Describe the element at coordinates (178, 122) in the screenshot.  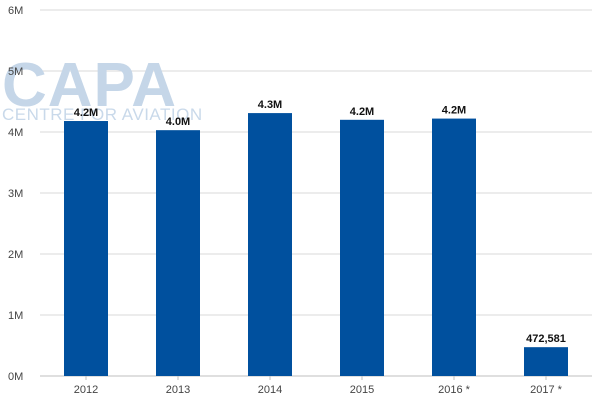
I see `bar-value-label: 4.0M` at that location.